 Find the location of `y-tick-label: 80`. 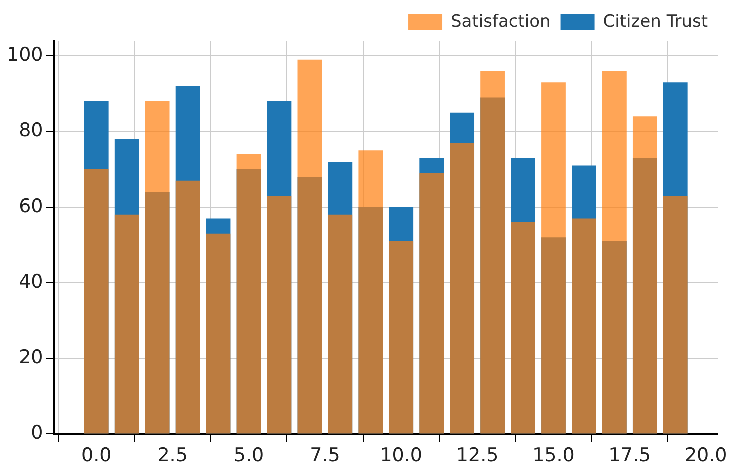

y-tick-label: 80 is located at coordinates (31, 131).